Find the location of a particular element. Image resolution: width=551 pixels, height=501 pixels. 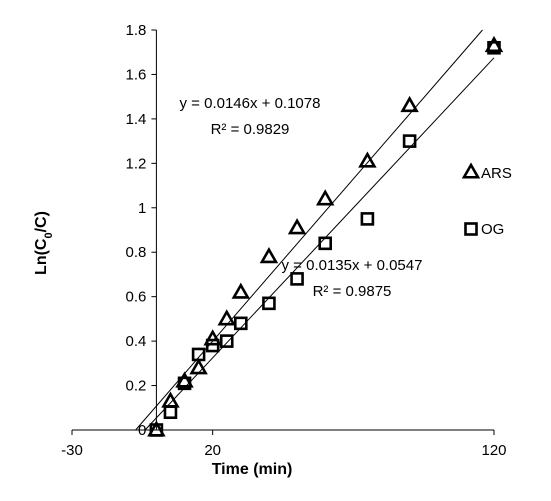

y-tick-label: 0.4 is located at coordinates (136, 341).